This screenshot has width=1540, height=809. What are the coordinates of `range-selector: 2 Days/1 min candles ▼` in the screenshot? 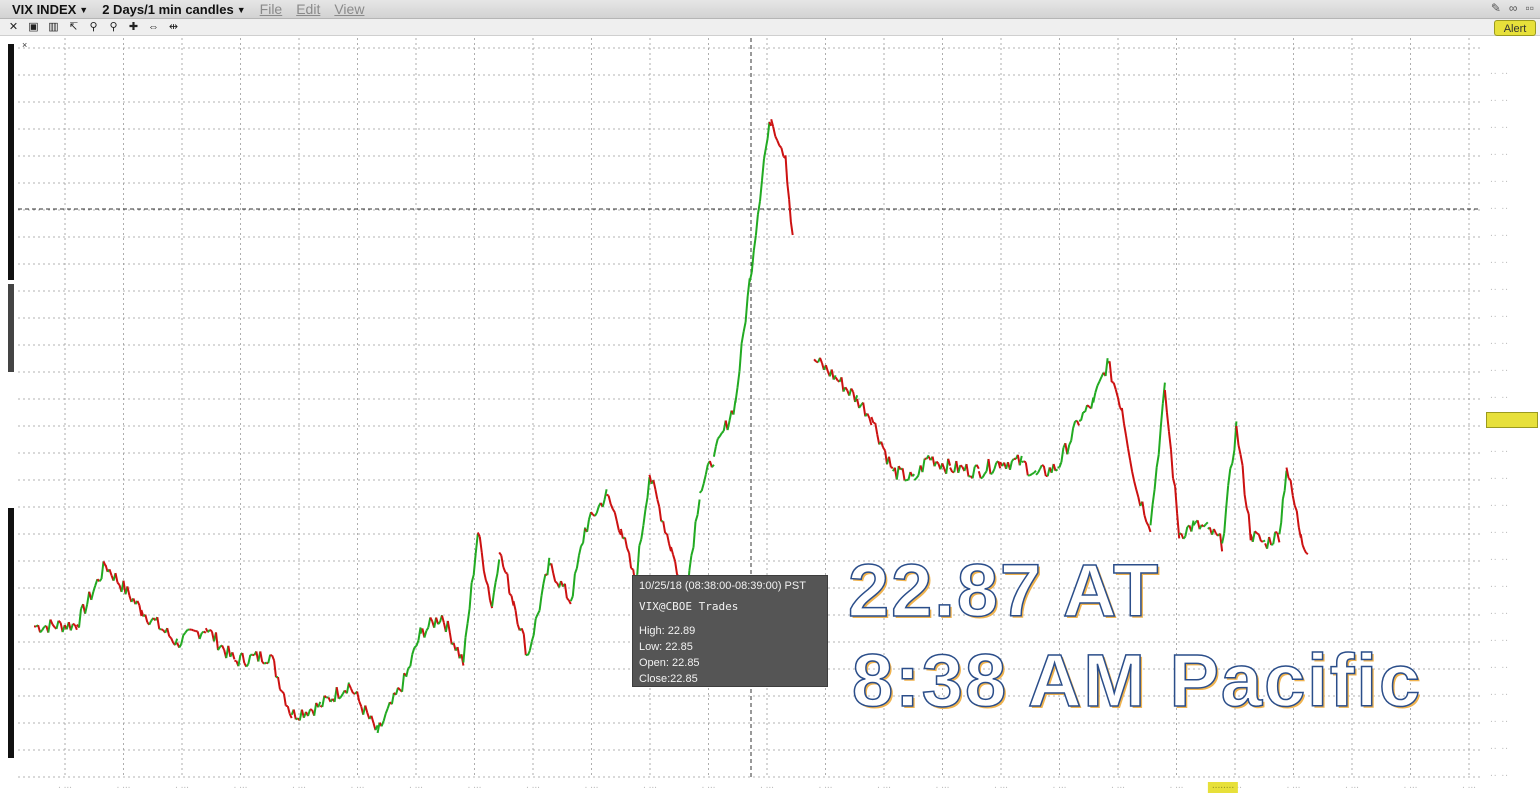 It's located at (173, 9).